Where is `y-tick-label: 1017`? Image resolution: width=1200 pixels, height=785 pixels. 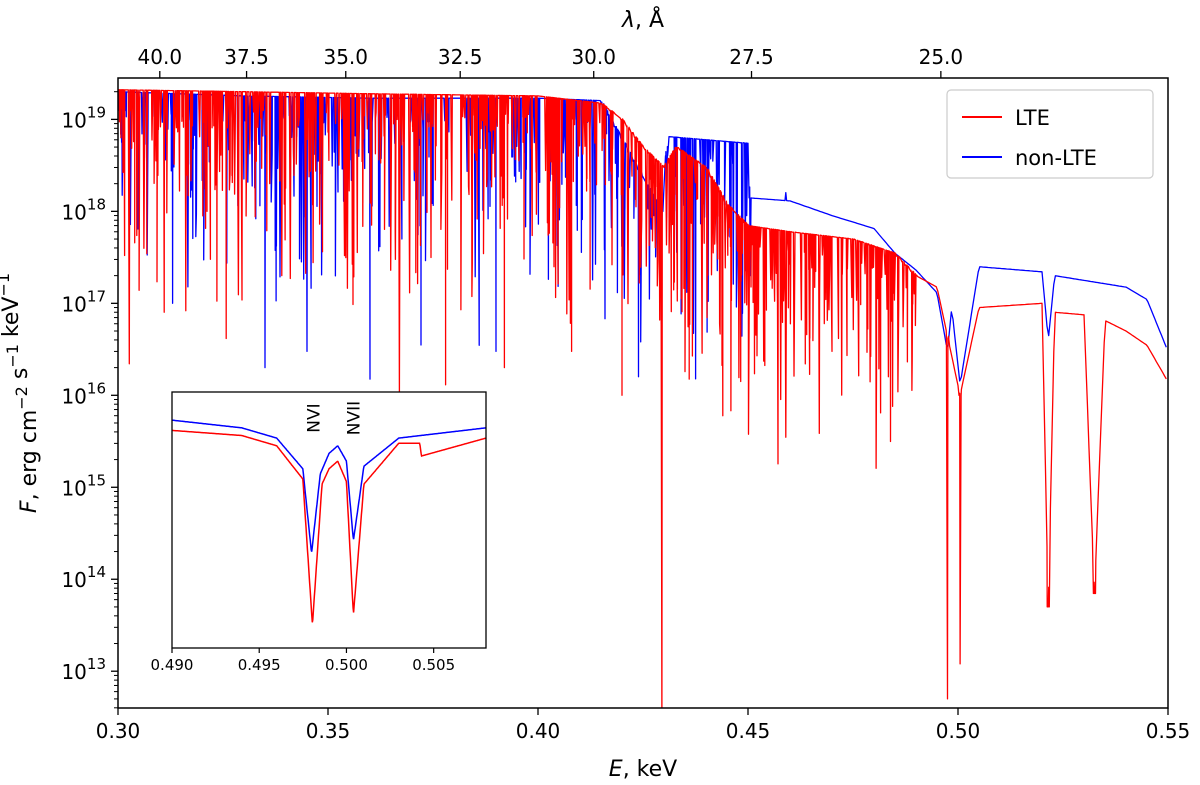
y-tick-label: 1017 is located at coordinates (83, 301).